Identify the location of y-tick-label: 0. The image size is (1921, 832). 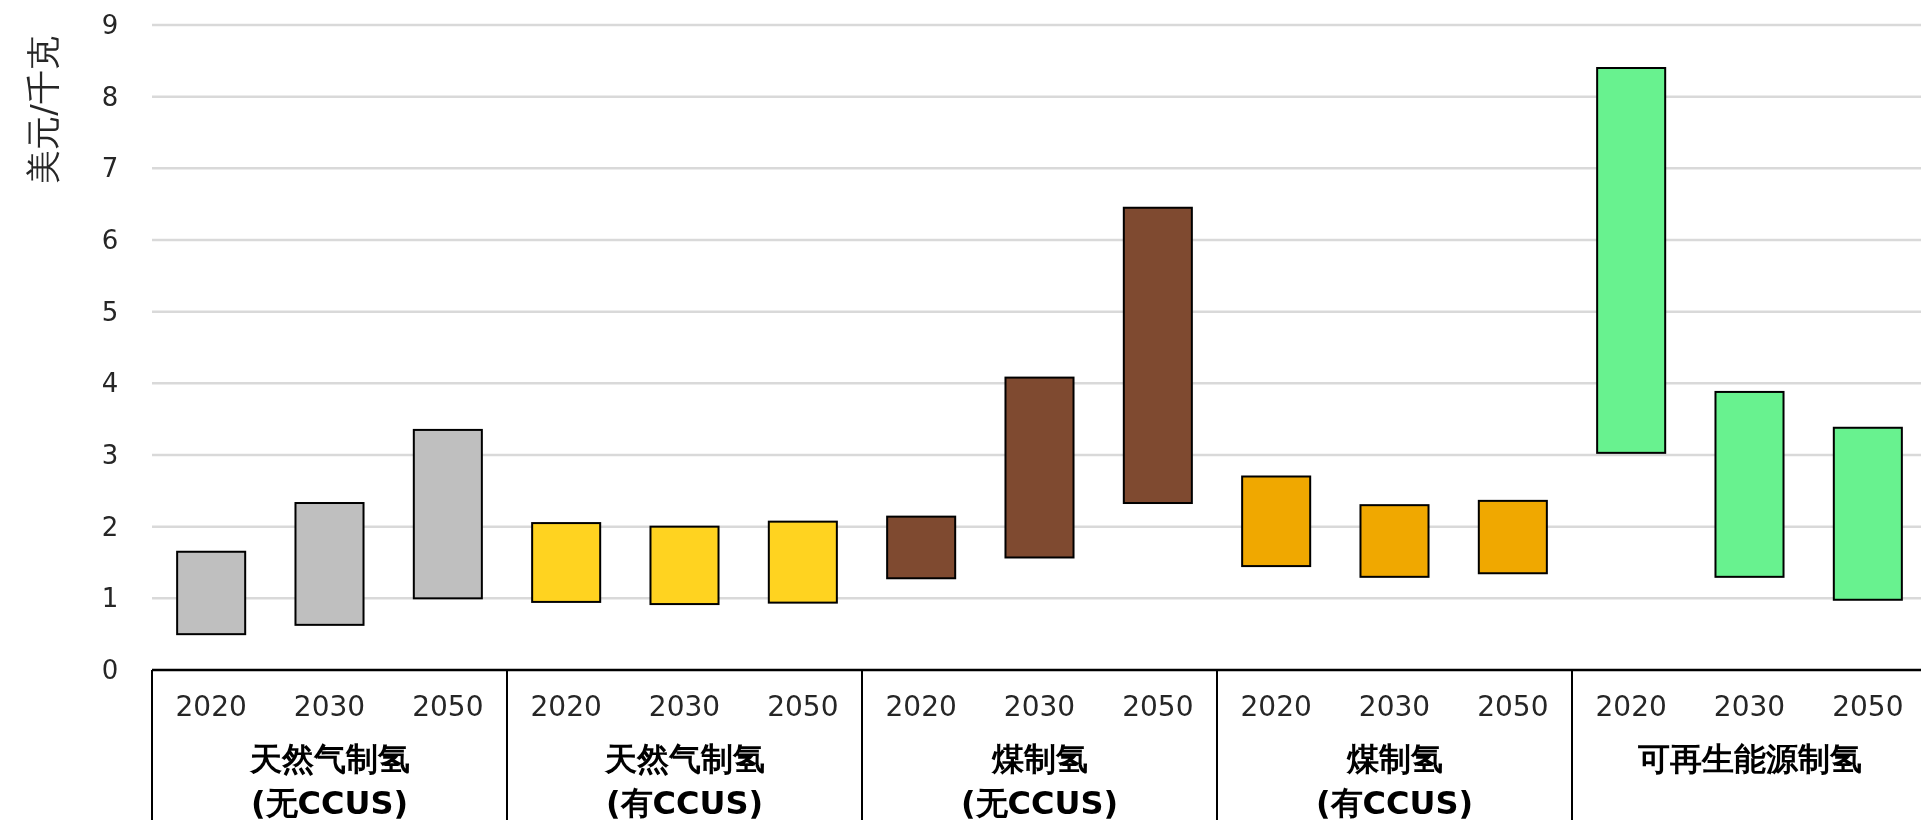
(110, 670).